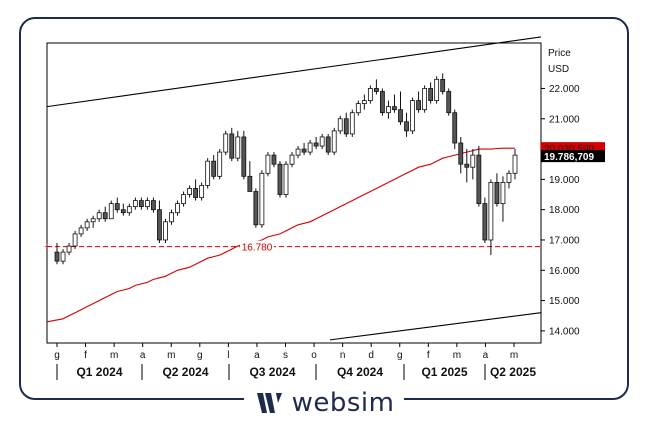  Describe the element at coordinates (228, 355) in the screenshot. I see `x-month-label: l` at that location.